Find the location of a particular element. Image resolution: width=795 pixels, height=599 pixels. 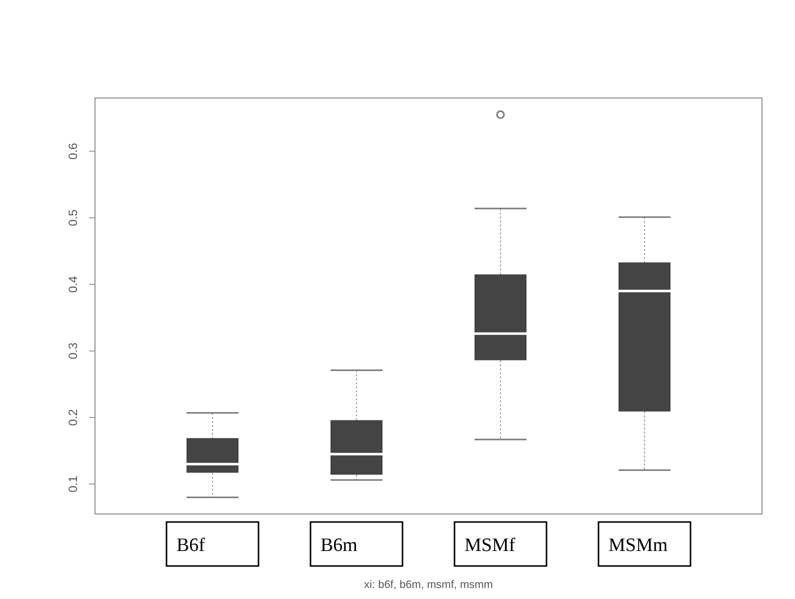

y-tick-label: 0.2 is located at coordinates (73, 417).